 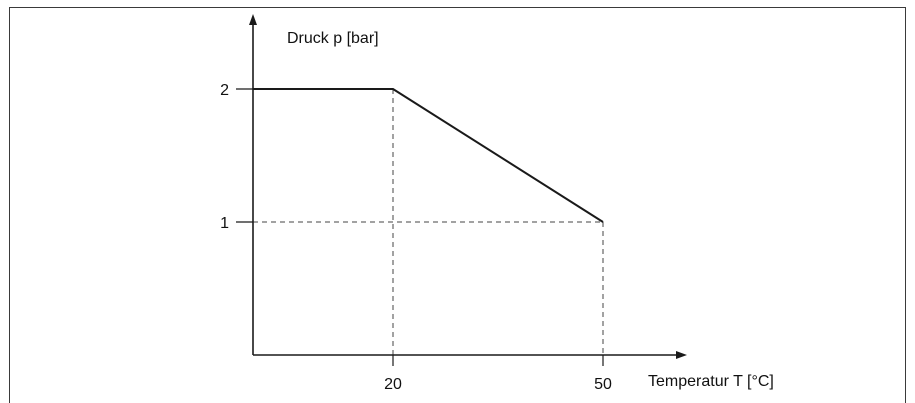 What do you see at coordinates (603, 384) in the screenshot?
I see `x-tick-label-50: 50` at bounding box center [603, 384].